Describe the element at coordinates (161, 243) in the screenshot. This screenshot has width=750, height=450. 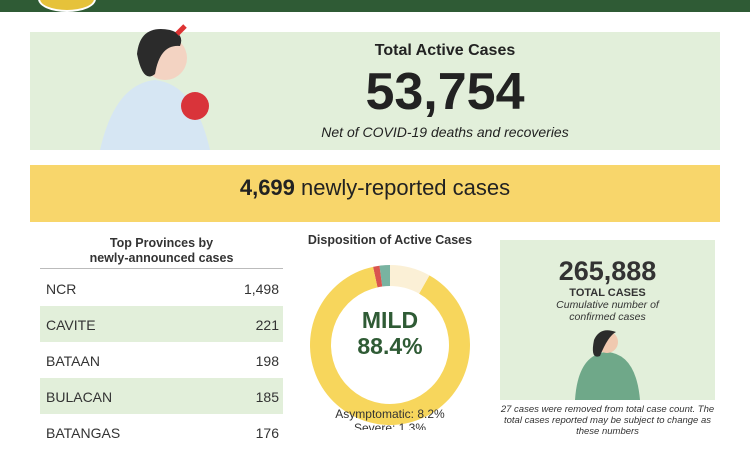
I see `provinces-title-line: Top Provinces by` at that location.